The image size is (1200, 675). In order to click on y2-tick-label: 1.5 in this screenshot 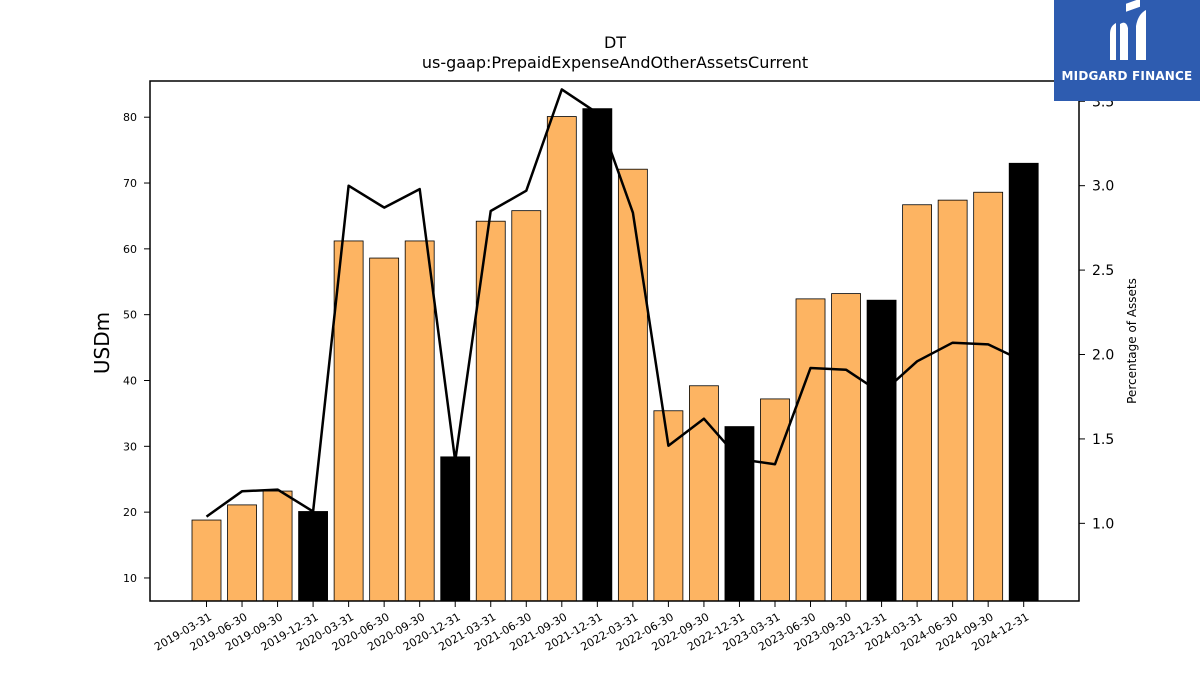, I will do `click(1103, 440)`.